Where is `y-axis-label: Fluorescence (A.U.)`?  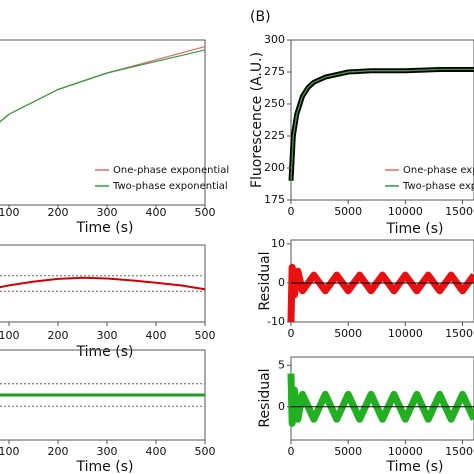
y-axis-label: Fluorescence (A.U.) is located at coordinates (257, 120).